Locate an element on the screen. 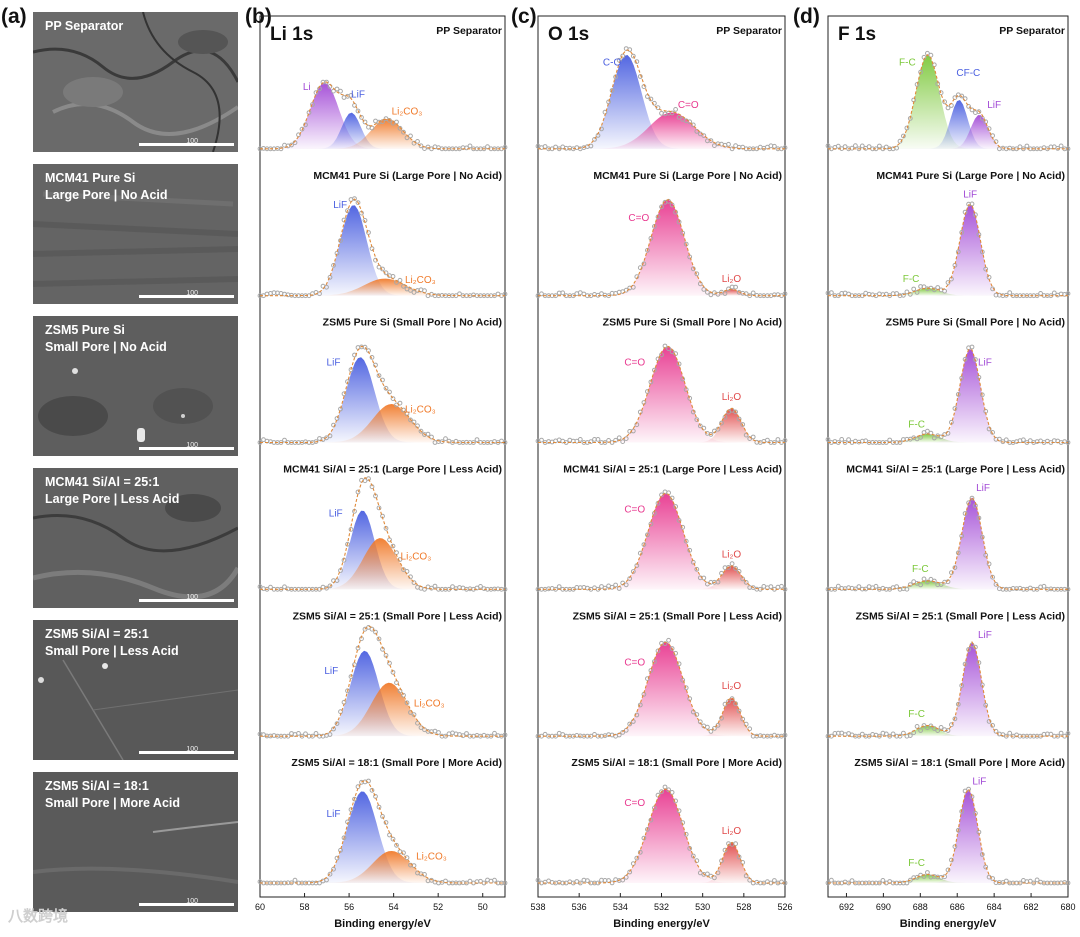 The width and height of the screenshot is (1080, 937). panel-title: O 1s is located at coordinates (568, 34).